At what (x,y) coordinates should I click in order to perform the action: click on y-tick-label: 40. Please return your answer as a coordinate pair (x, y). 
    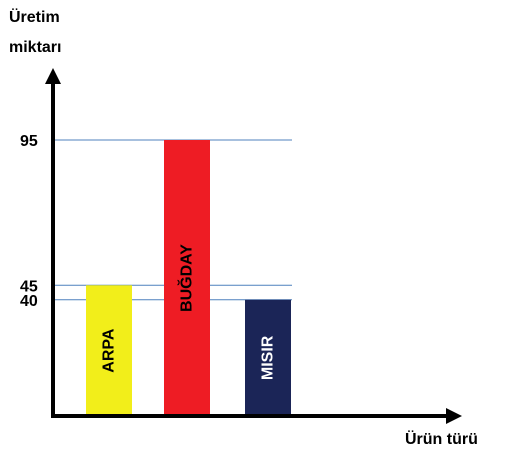
    Looking at the image, I should click on (29, 301).